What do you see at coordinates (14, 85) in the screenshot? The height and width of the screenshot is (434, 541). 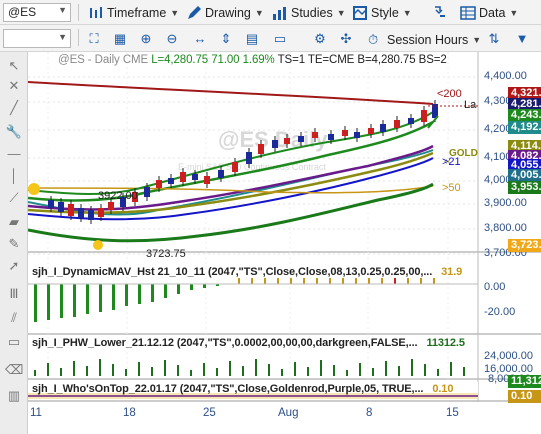 I see `cross-icon: ✕` at bounding box center [14, 85].